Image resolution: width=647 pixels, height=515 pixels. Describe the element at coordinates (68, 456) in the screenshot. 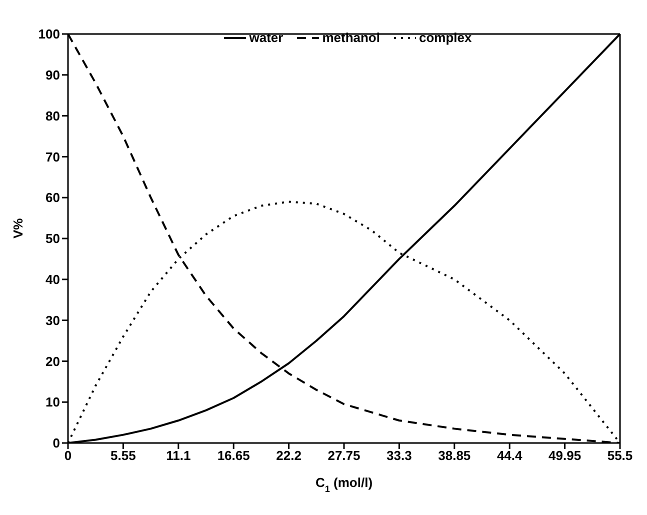

I see `x-tick-label: 0` at that location.